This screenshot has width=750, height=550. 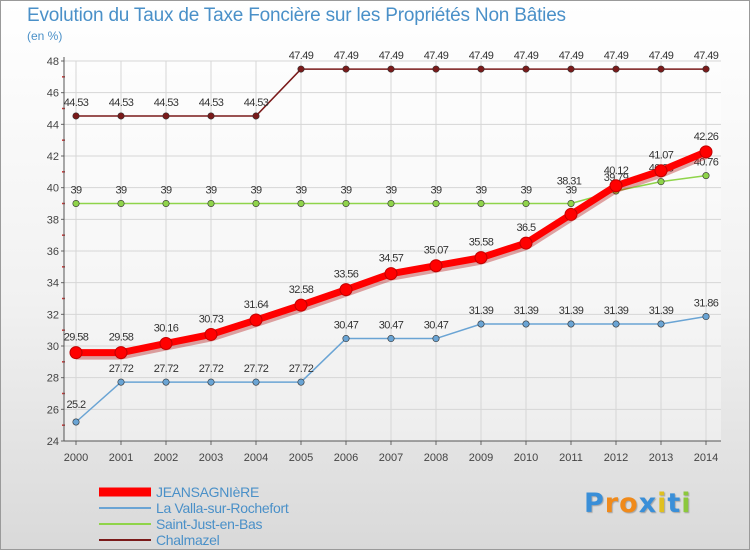 I want to click on x-tick-label-2002: 2002, so click(x=166, y=458).